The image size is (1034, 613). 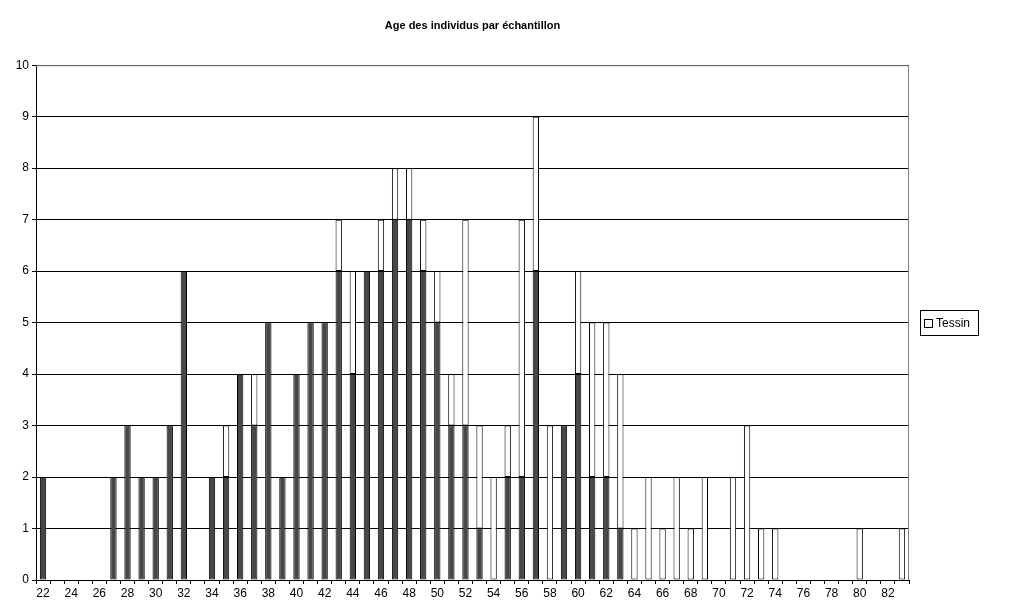 I want to click on x-tick-label: 50, so click(x=437, y=592).